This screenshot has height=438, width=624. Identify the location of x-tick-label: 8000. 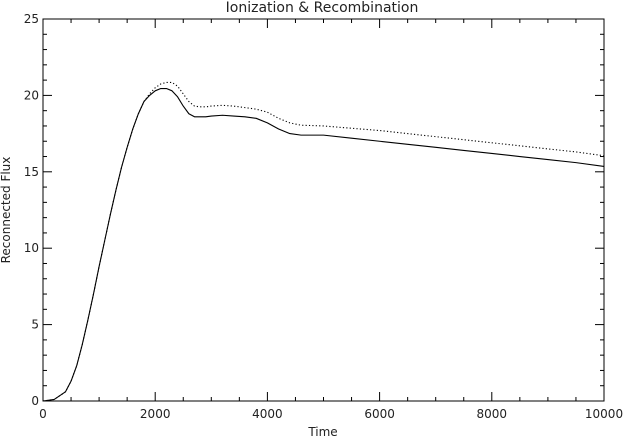
(492, 414).